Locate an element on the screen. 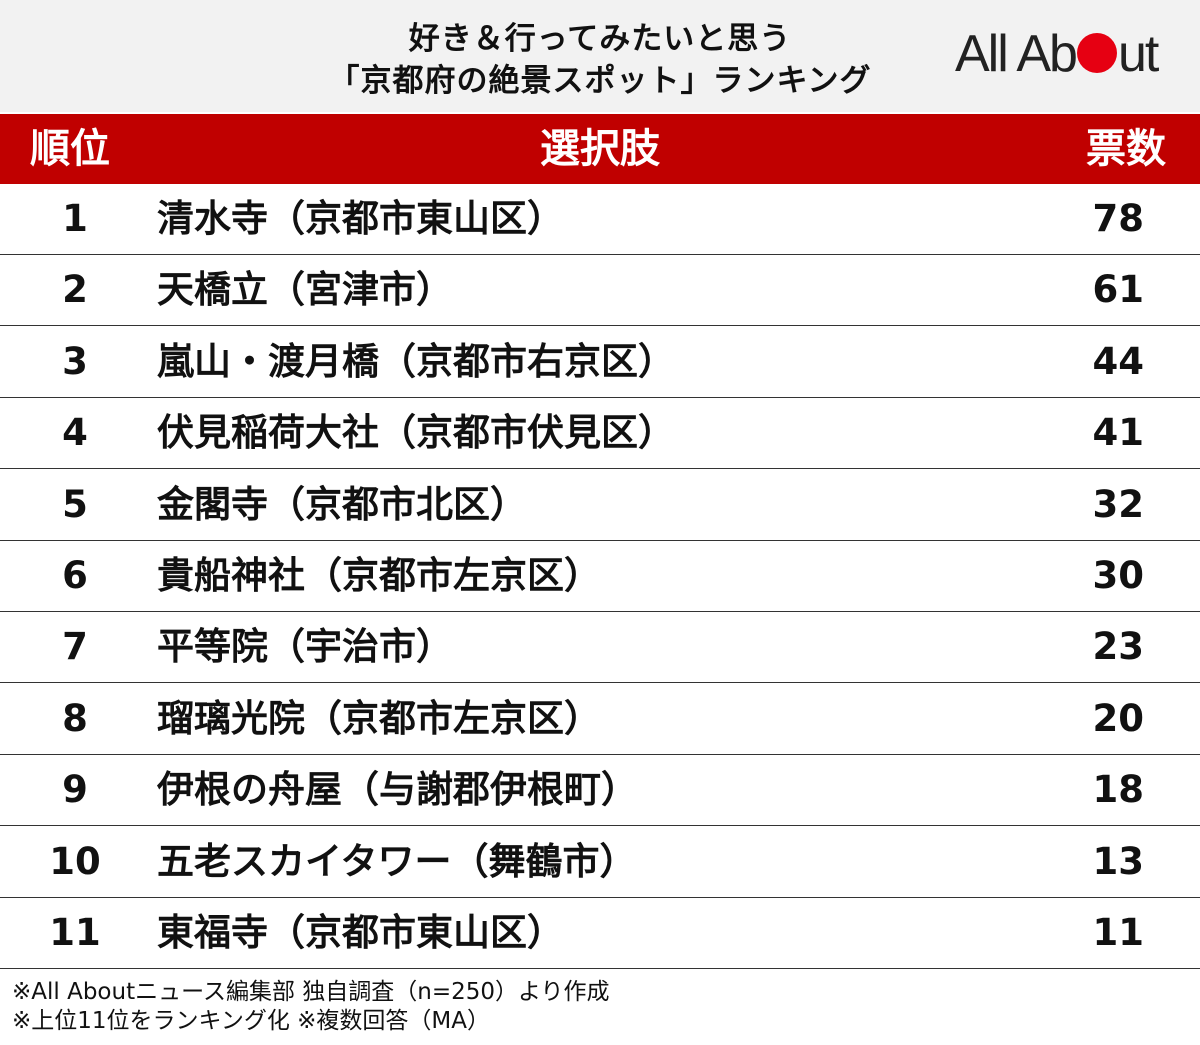 This screenshot has height=1045, width=1200. table-row: 8 瑠璃光院（京都市左京区） 20 is located at coordinates (600, 719).